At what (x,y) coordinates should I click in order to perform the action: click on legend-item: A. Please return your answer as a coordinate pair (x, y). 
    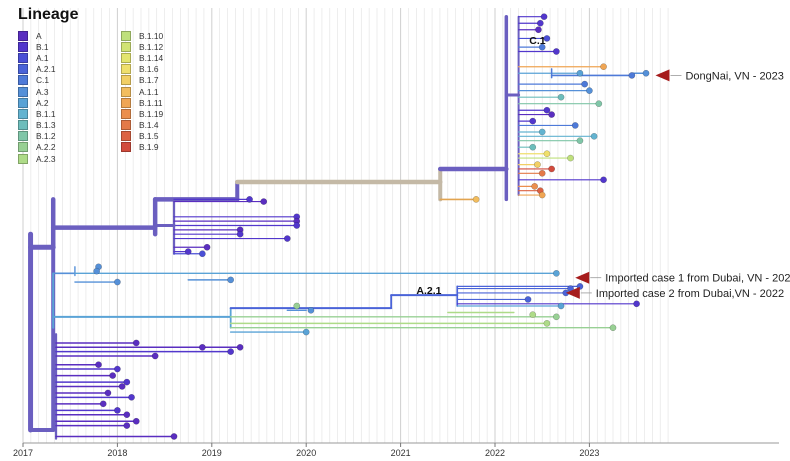
    Looking at the image, I should click on (37, 35).